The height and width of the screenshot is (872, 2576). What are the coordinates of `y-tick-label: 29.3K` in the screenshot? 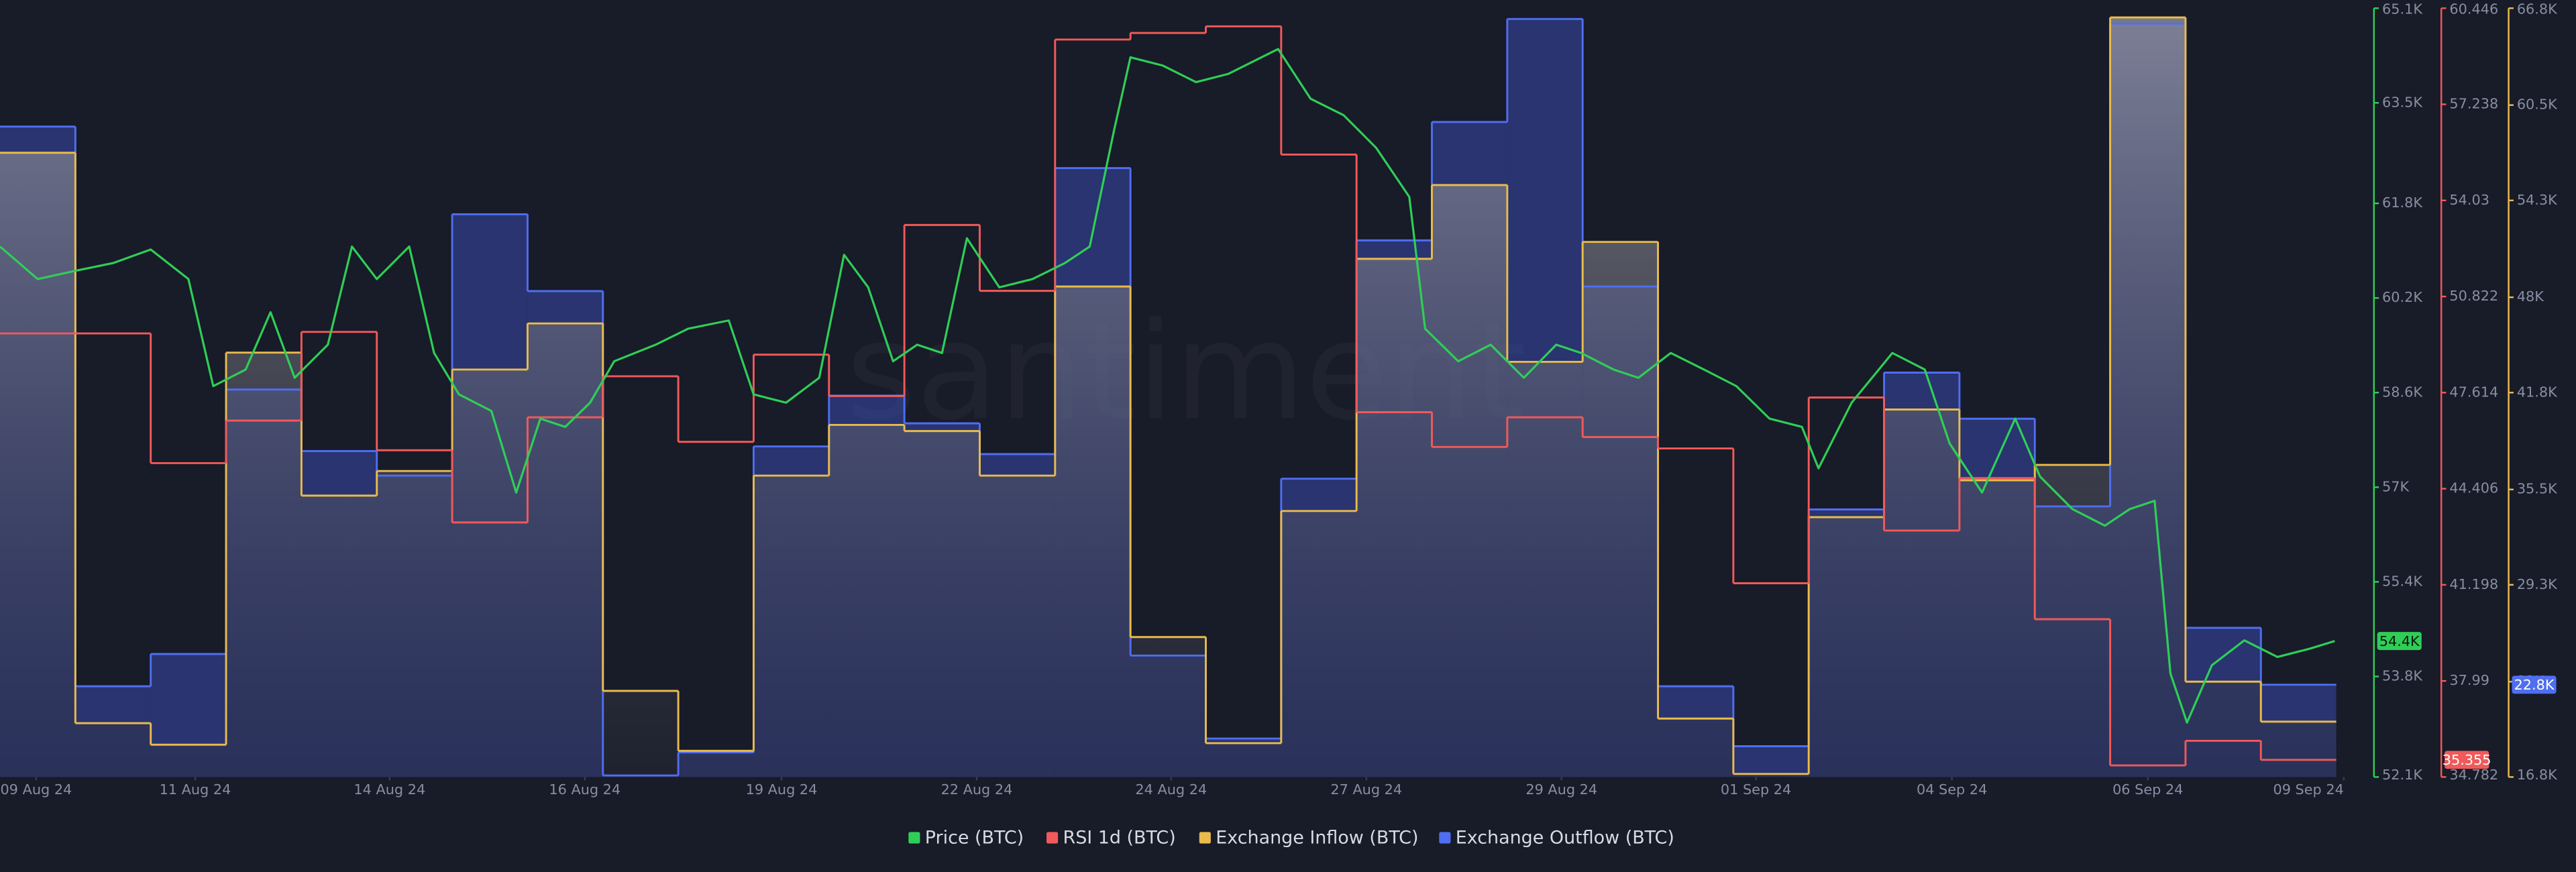 It's located at (2537, 584).